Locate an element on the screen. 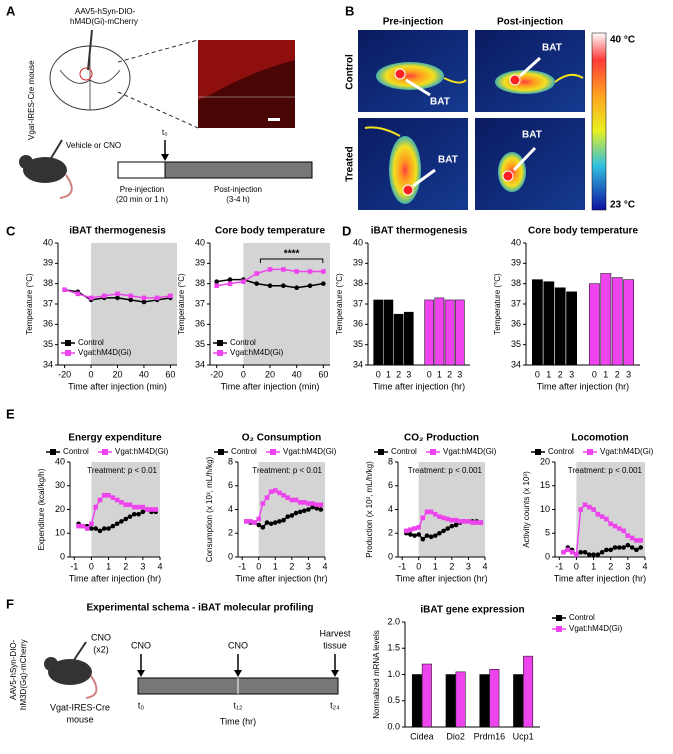 This screenshot has width=673, height=754. event: Harvest is located at coordinates (335, 633).